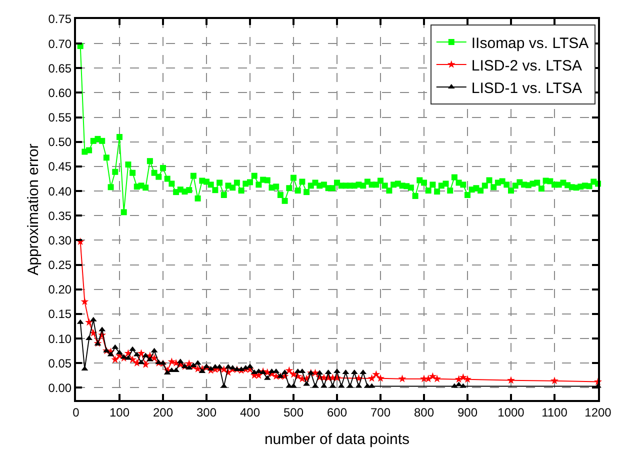  Describe the element at coordinates (337, 439) in the screenshot. I see `x-axis-title: number of data points` at that location.